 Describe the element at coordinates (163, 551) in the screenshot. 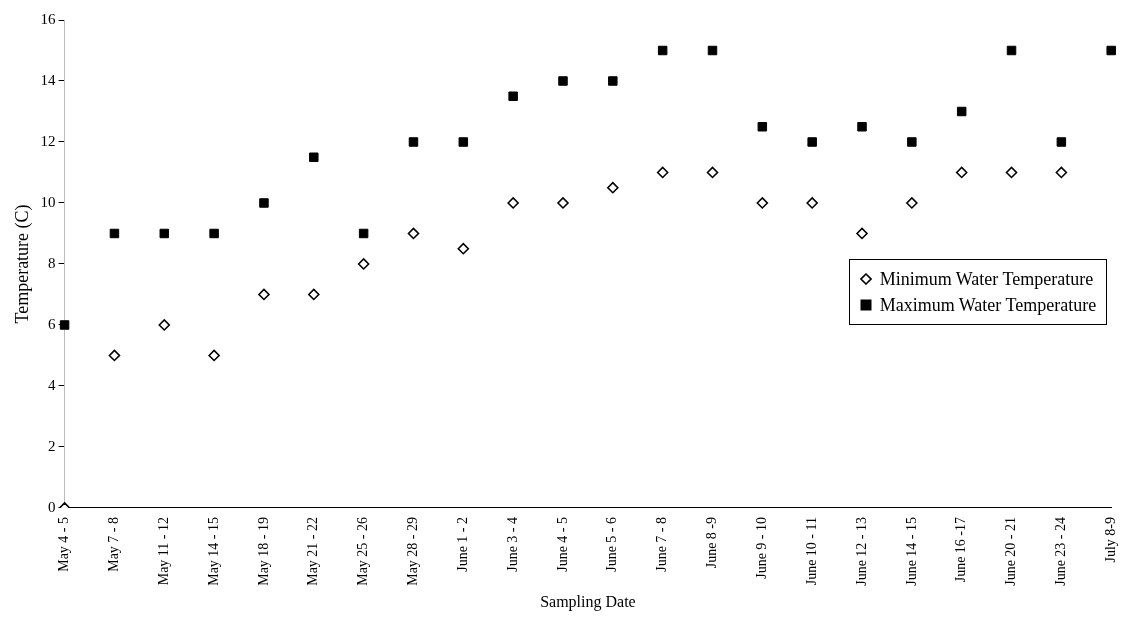

I see `x-tick-label: May 11 - 12` at that location.